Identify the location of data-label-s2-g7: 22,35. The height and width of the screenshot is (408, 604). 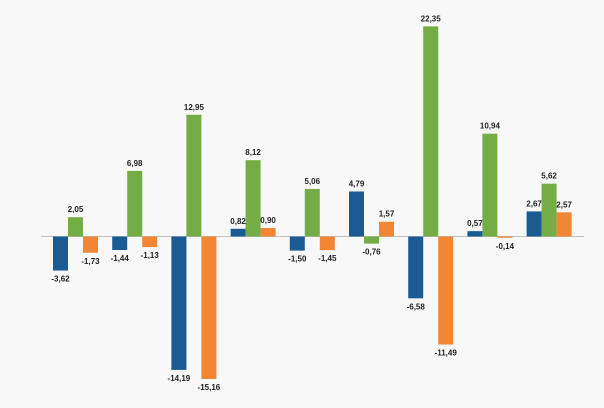
(431, 18).